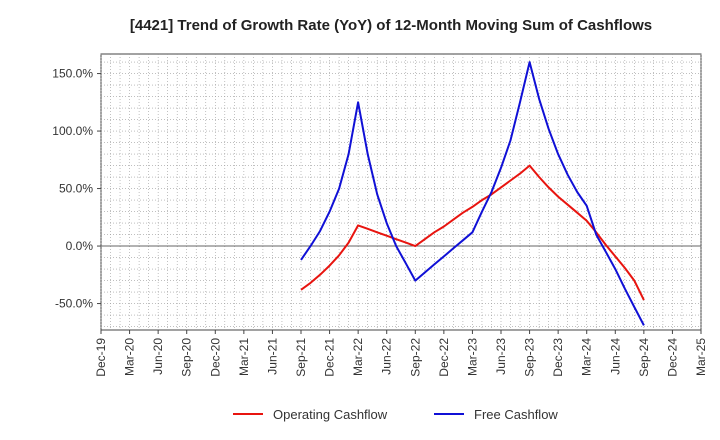  I want to click on x-tick-label: Dec-24, so click(672, 357).